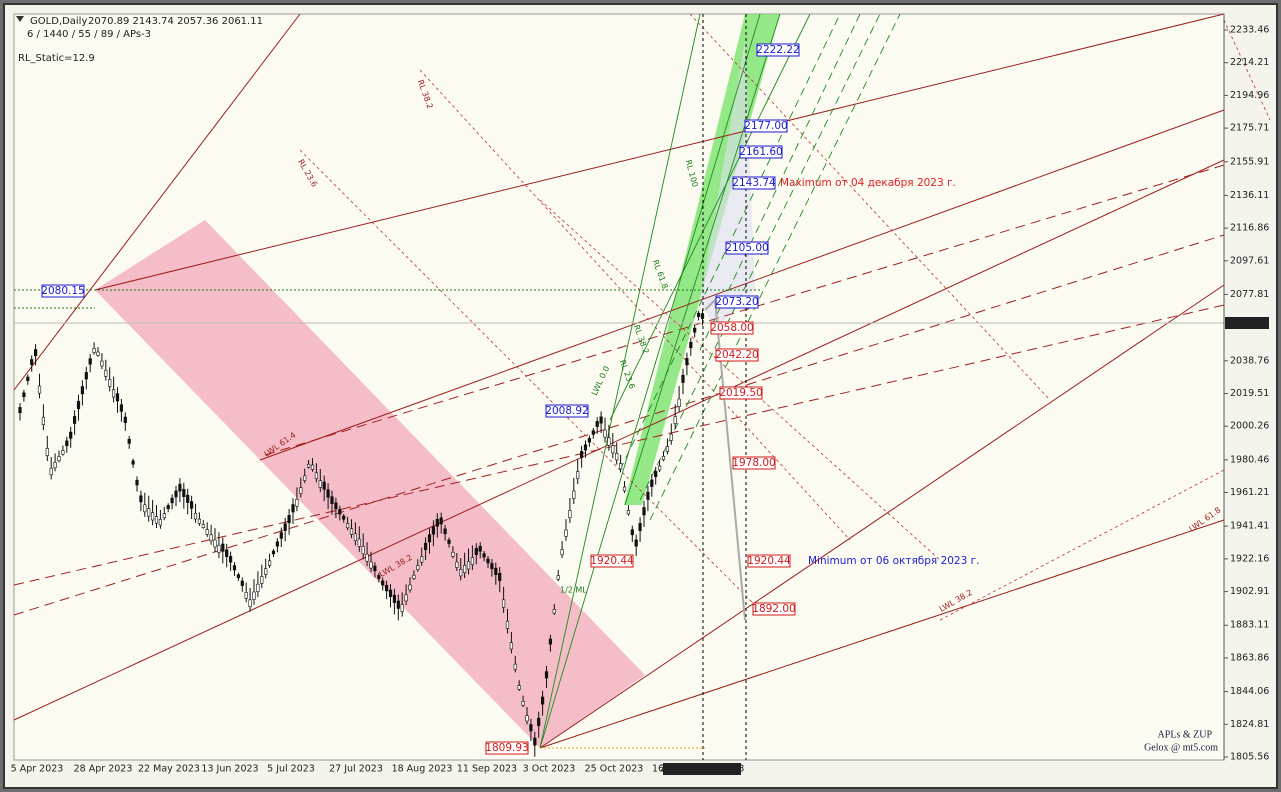 Image resolution: width=1281 pixels, height=792 pixels. I want to click on level-label: 2008.92, so click(566, 411).